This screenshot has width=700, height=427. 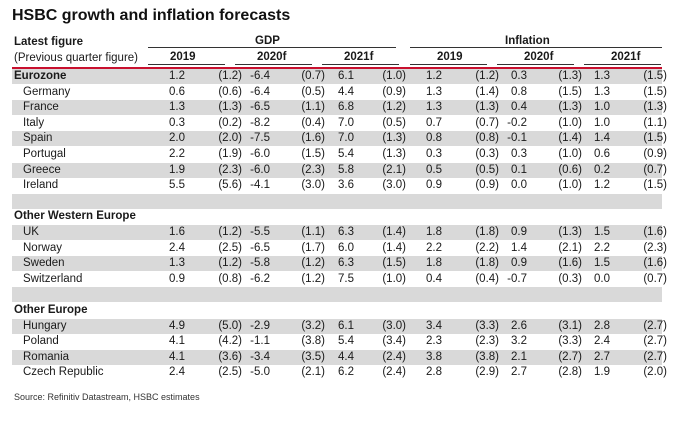 I want to click on group-row: Other Europe, so click(x=337, y=310).